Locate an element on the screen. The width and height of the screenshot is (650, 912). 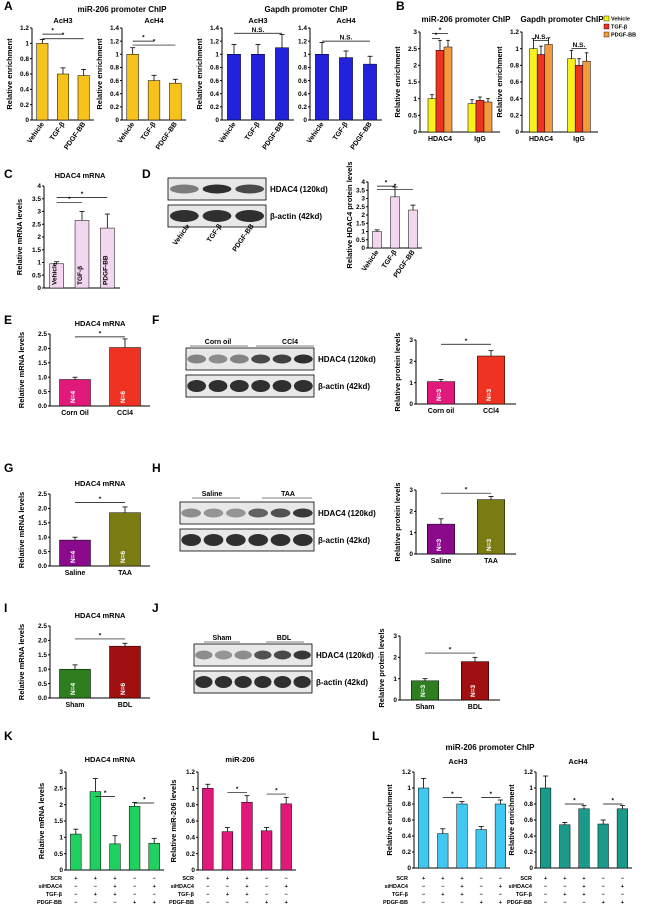
x-tick-label: Saline is located at coordinates (75, 573).